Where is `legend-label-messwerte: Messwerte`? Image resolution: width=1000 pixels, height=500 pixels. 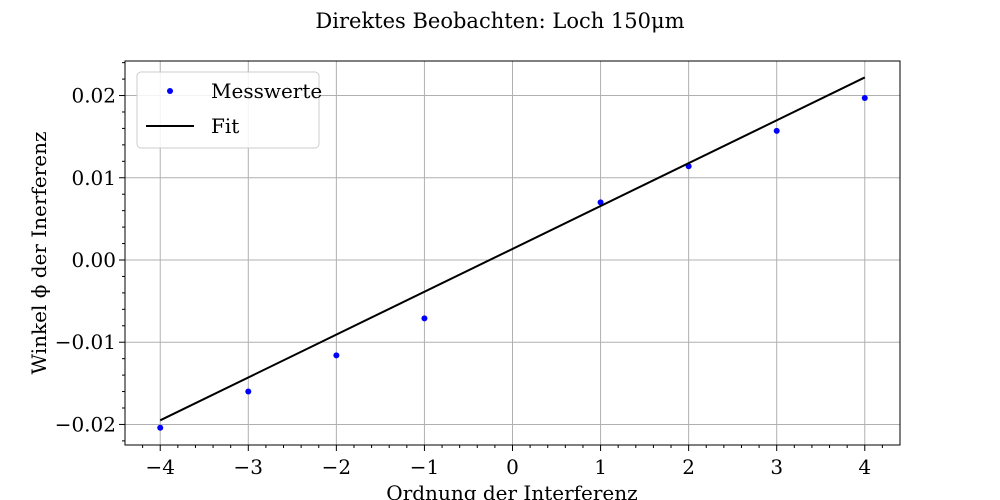 legend-label-messwerte: Messwerte is located at coordinates (266, 91).